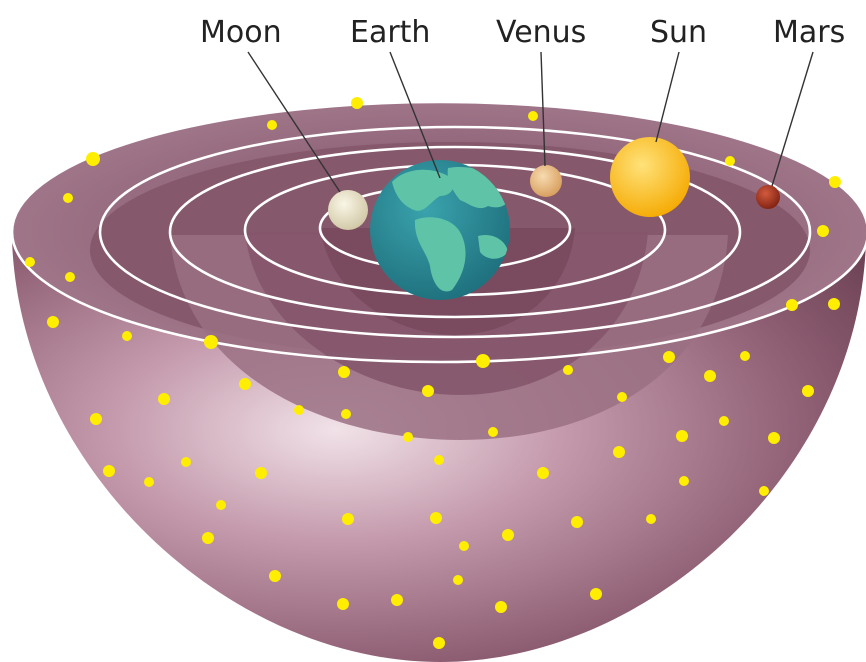 This screenshot has width=866, height=662. Describe the element at coordinates (294, 122) in the screenshot. I see `moon-leader-line` at that location.